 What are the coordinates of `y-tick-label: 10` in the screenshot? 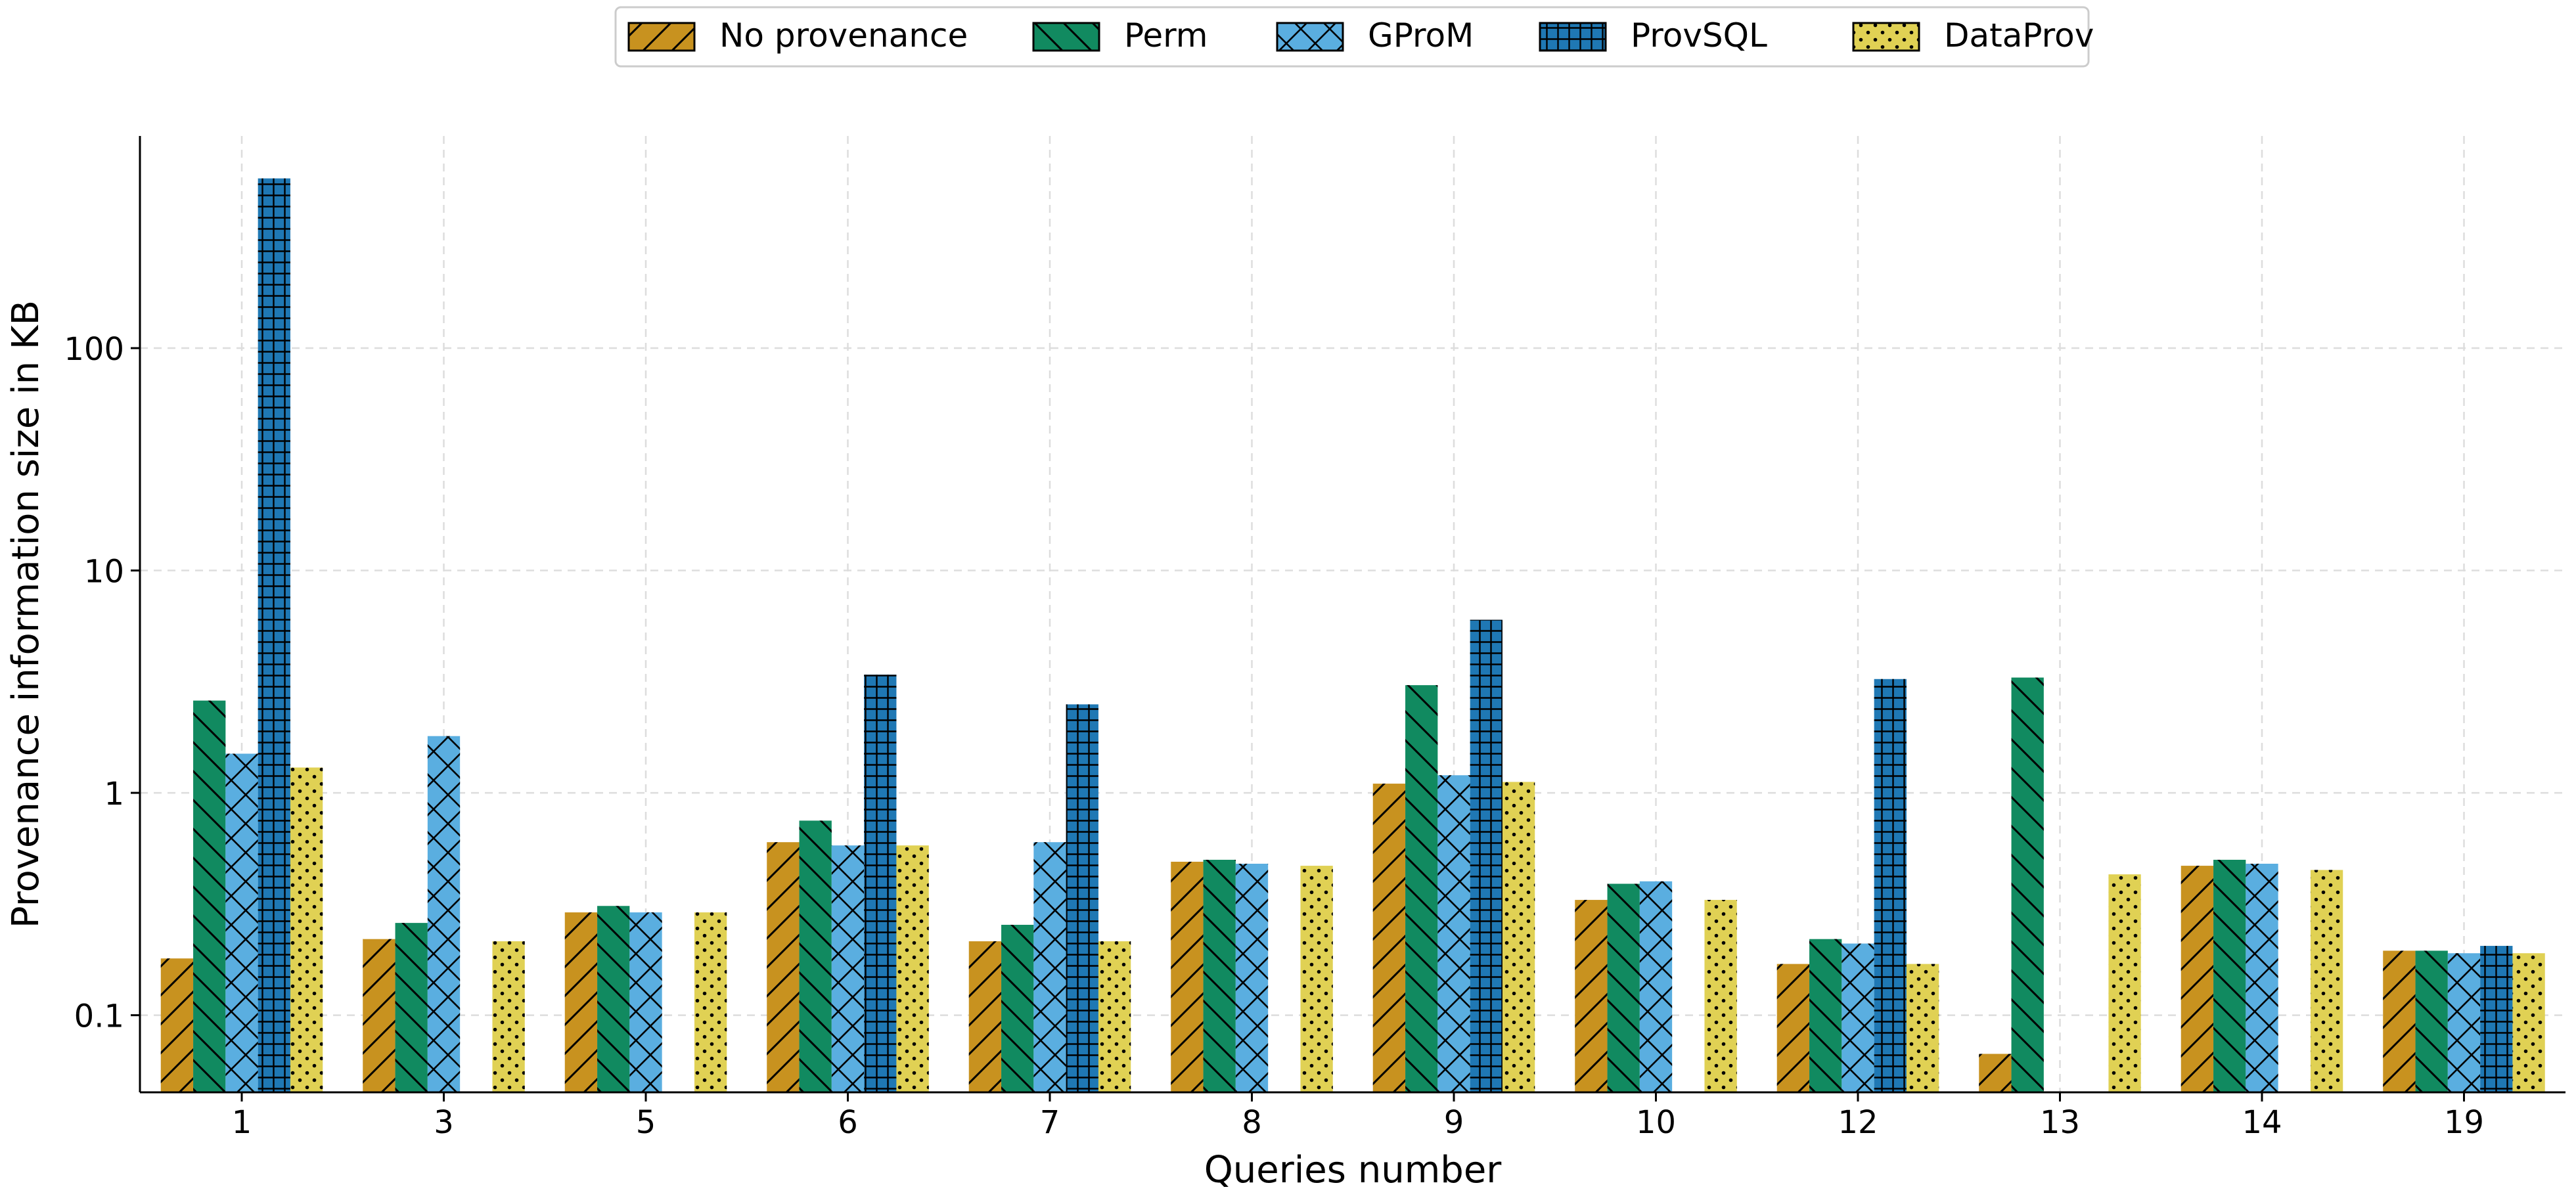 It's located at (104, 572).